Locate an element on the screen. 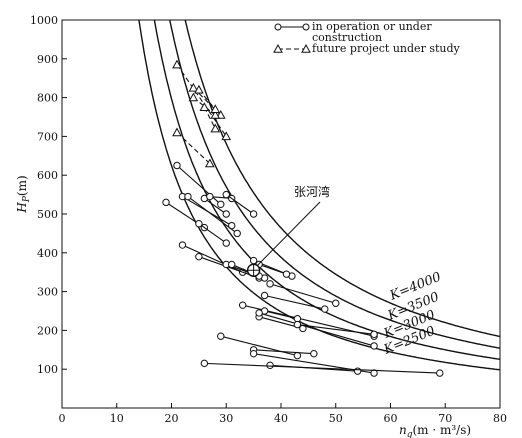 This screenshot has width=522, height=438. x-tick-label: 40 is located at coordinates (281, 418).